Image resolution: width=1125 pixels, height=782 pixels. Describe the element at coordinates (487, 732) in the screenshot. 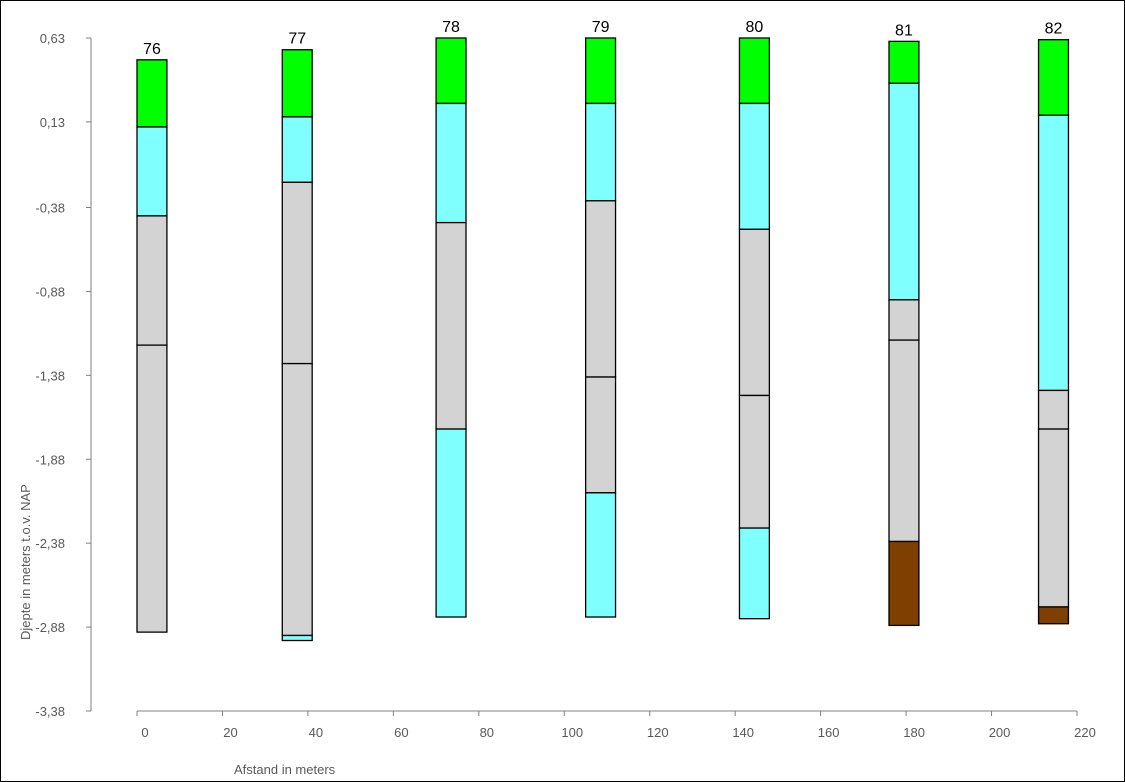

I see `x-tick-label: 80` at that location.